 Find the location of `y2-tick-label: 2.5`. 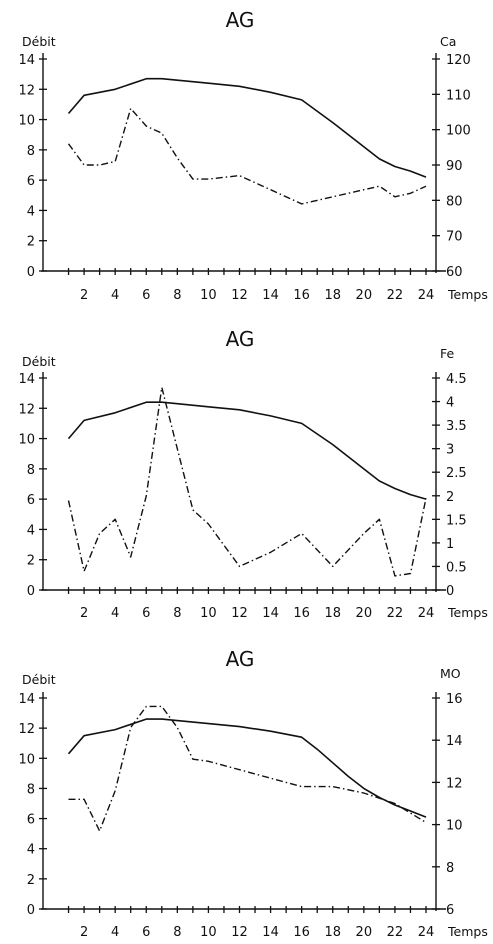

y2-tick-label: 2.5 is located at coordinates (456, 473).